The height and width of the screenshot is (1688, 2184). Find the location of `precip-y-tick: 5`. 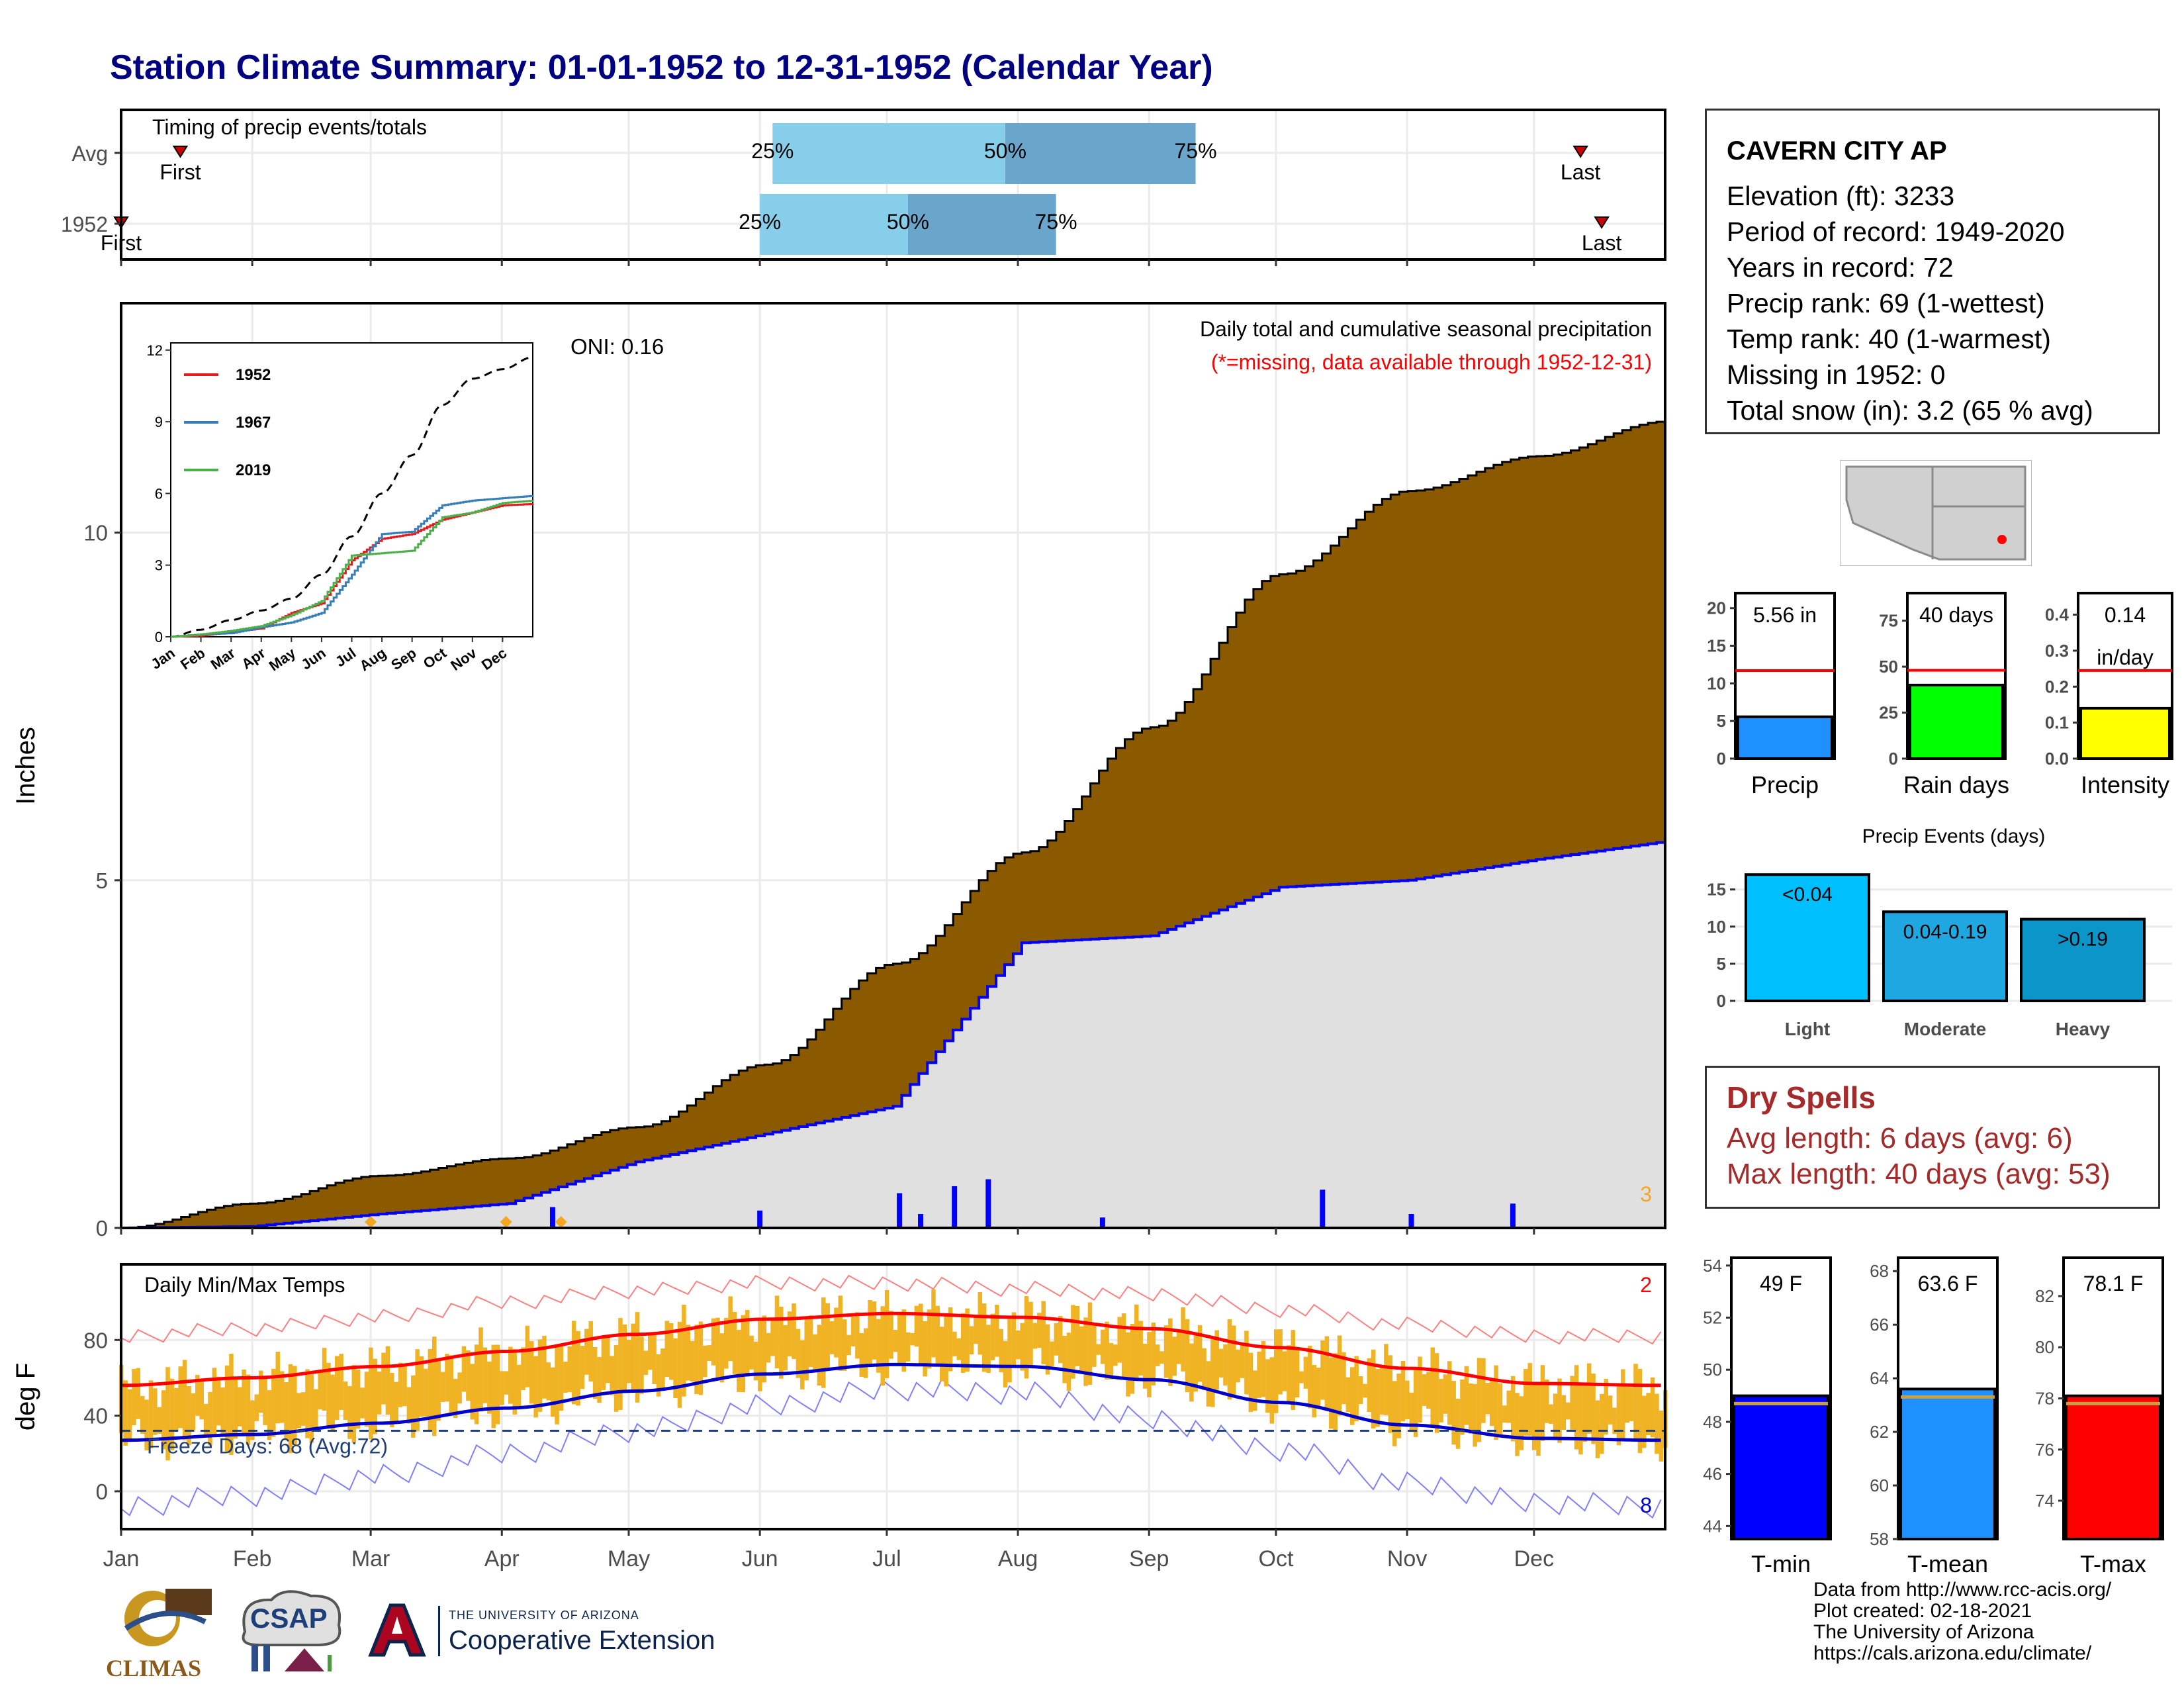

precip-y-tick: 5 is located at coordinates (102, 880).